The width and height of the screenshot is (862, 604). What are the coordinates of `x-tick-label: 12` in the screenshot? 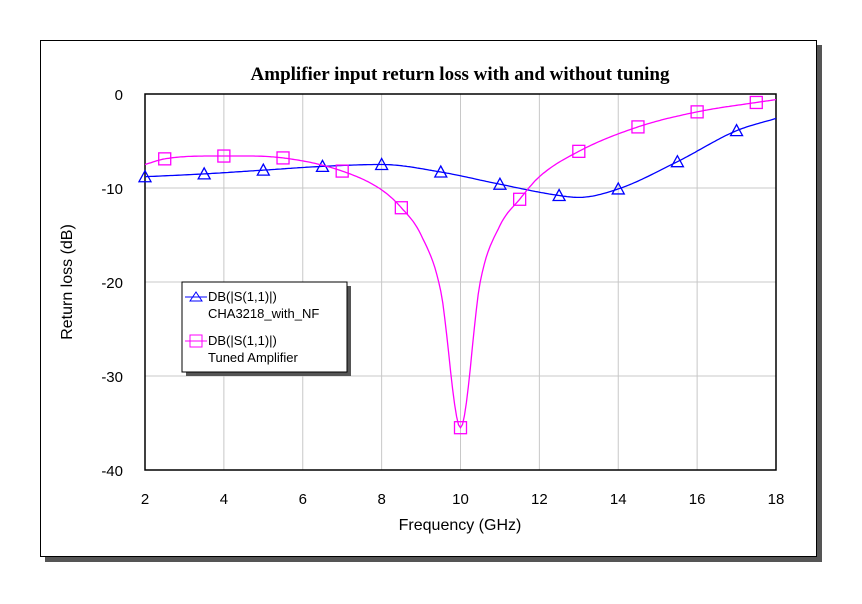 It's located at (539, 499).